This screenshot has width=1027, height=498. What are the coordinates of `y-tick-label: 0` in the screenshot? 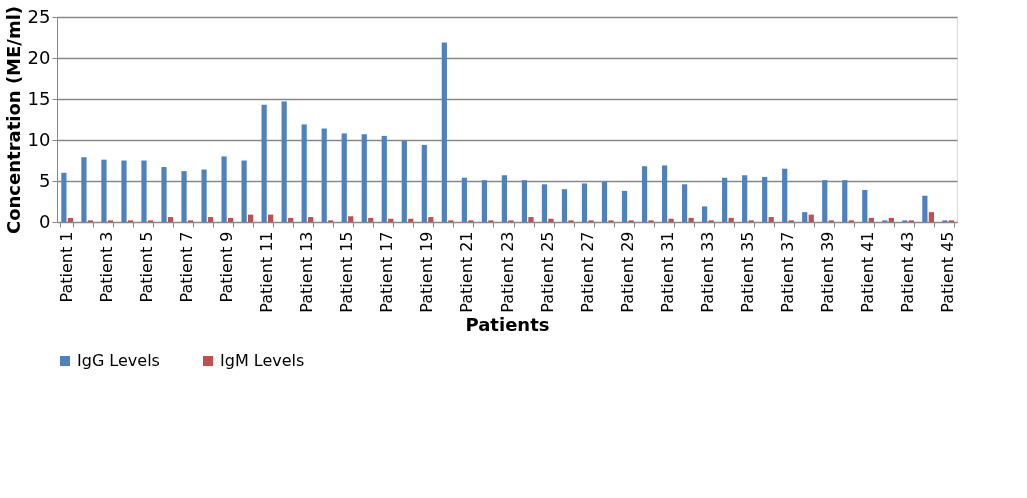 It's located at (45, 221).